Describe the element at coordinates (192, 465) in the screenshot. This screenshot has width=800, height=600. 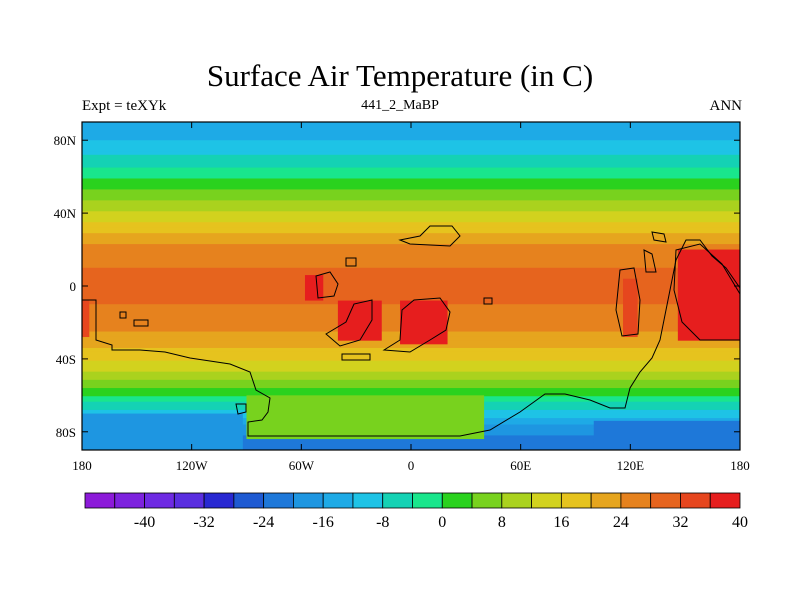
I see `x-tick-label: 120W` at that location.